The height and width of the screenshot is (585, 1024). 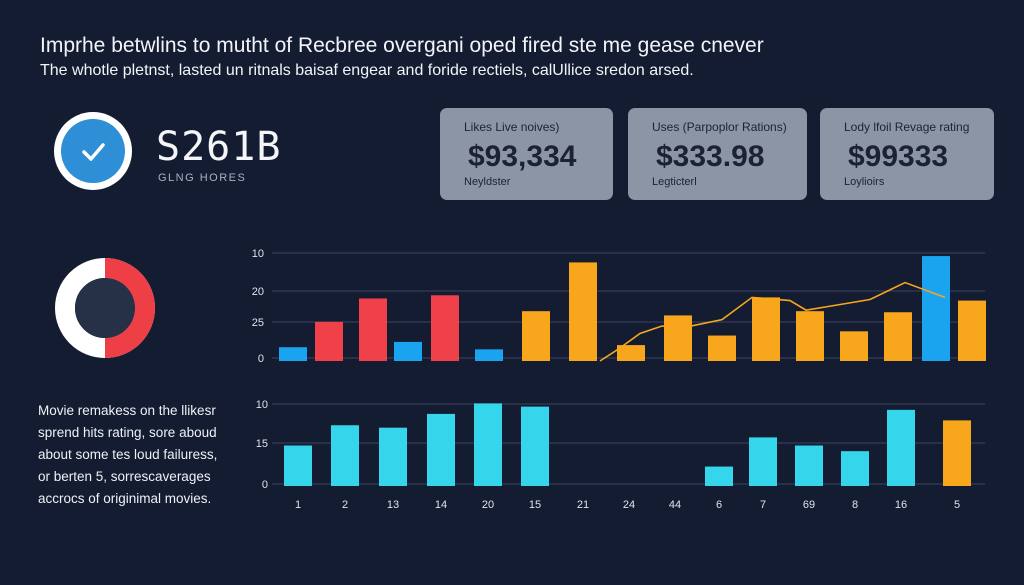 I want to click on y-tick-label: 25, so click(x=258, y=323).